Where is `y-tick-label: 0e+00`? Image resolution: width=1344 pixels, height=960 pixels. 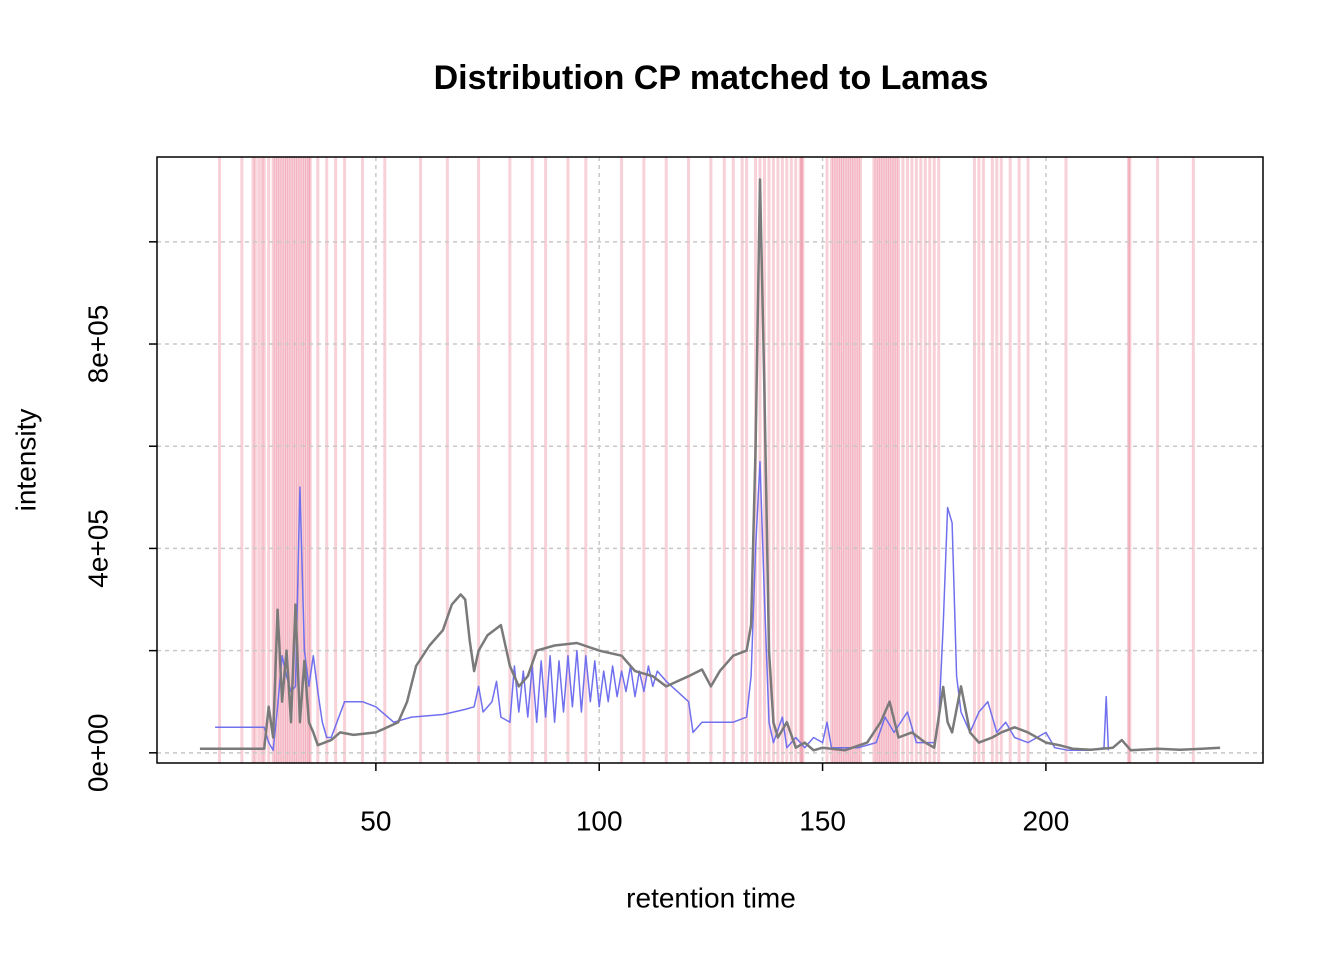
y-tick-label: 0e+00 is located at coordinates (97, 753).